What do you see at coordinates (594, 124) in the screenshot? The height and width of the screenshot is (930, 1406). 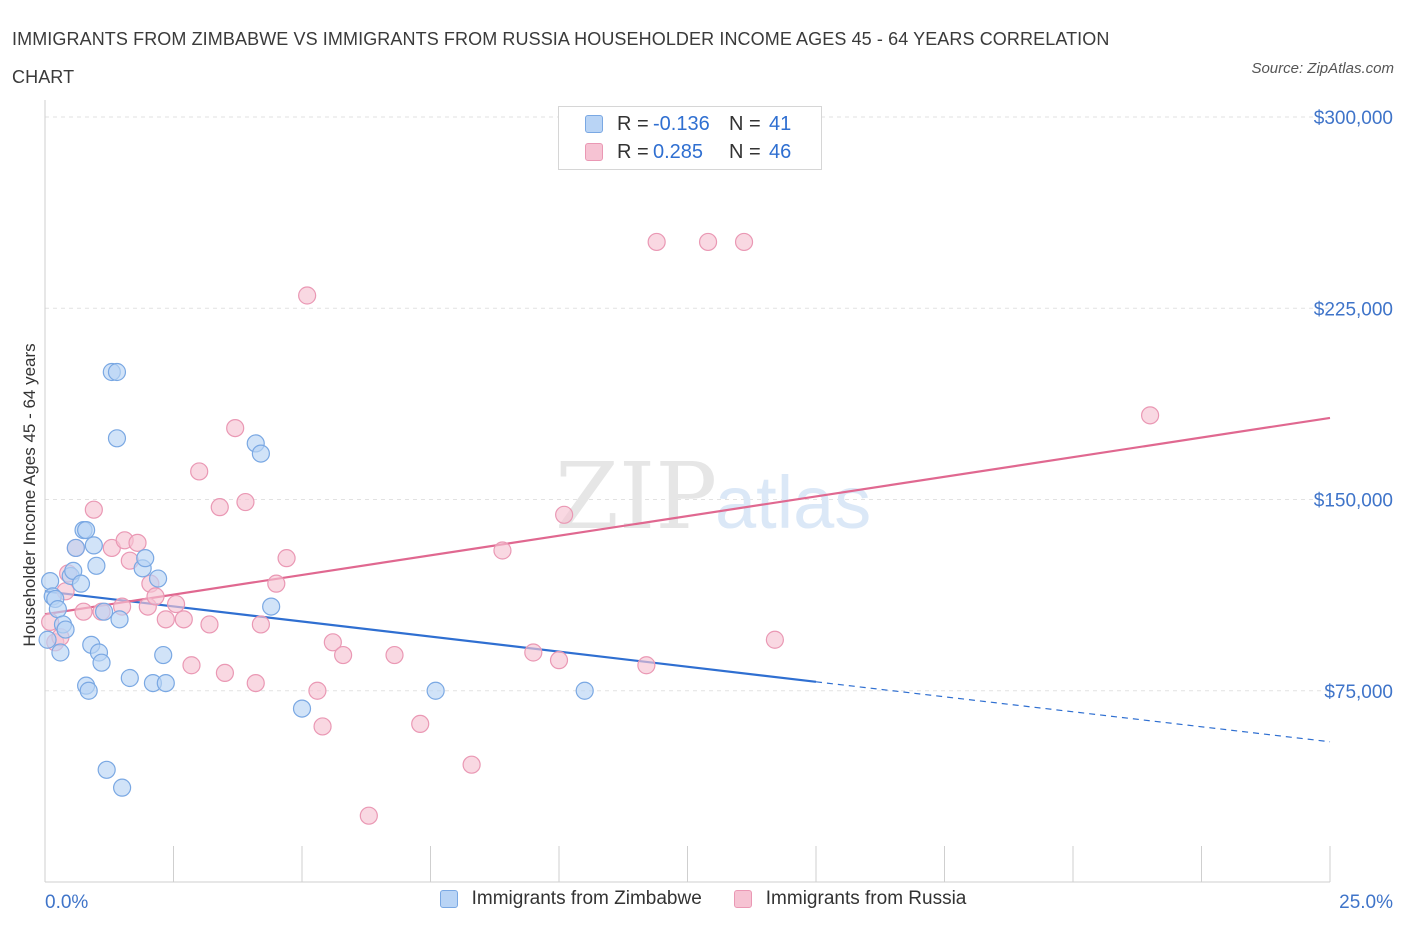 I see `legend-swatch-zimbabwe` at bounding box center [594, 124].